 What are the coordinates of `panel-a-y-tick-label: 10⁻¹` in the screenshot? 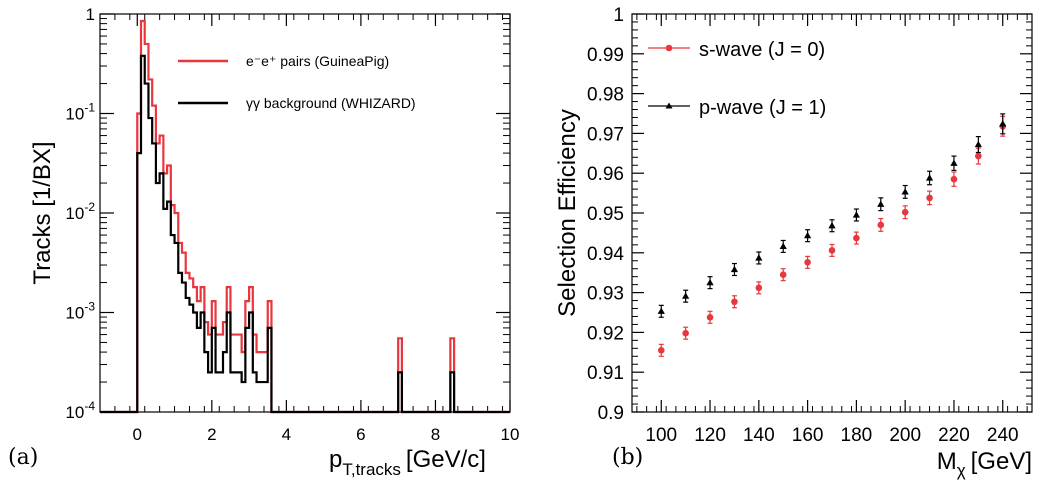 It's located at (80, 112).